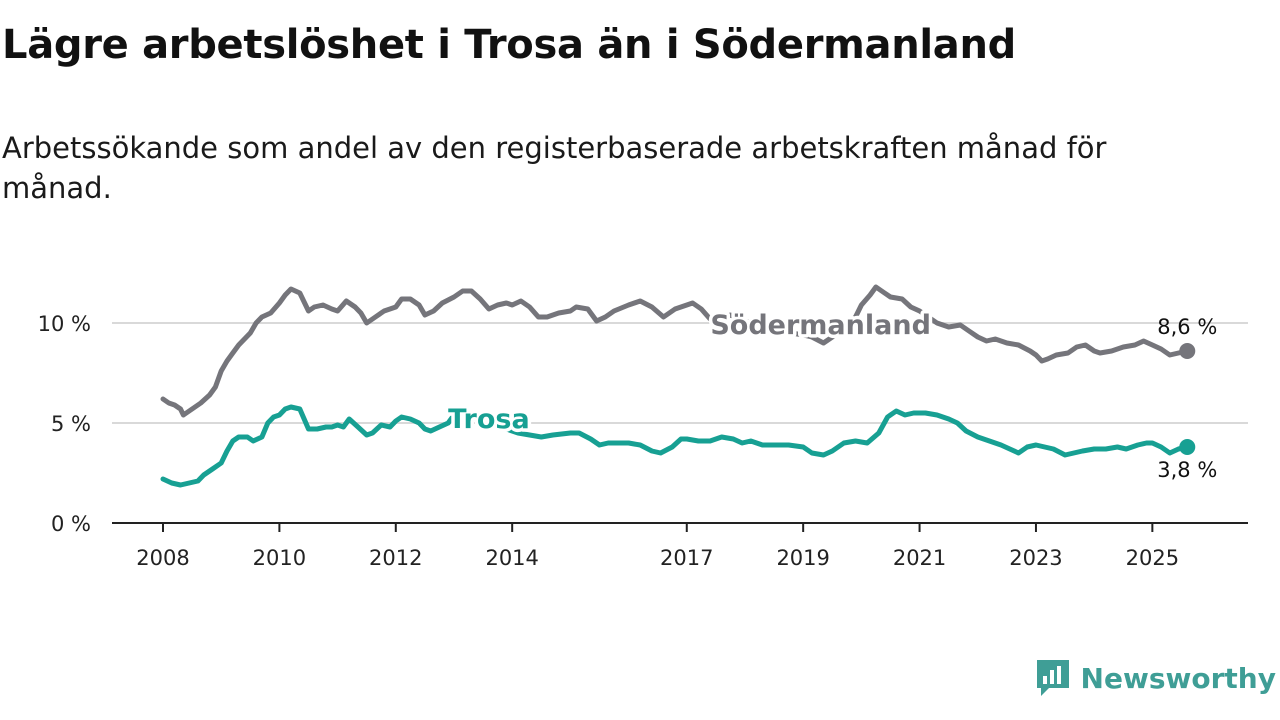 This screenshot has height=720, width=1280. I want to click on x-tick-label: 2023, so click(1035, 558).